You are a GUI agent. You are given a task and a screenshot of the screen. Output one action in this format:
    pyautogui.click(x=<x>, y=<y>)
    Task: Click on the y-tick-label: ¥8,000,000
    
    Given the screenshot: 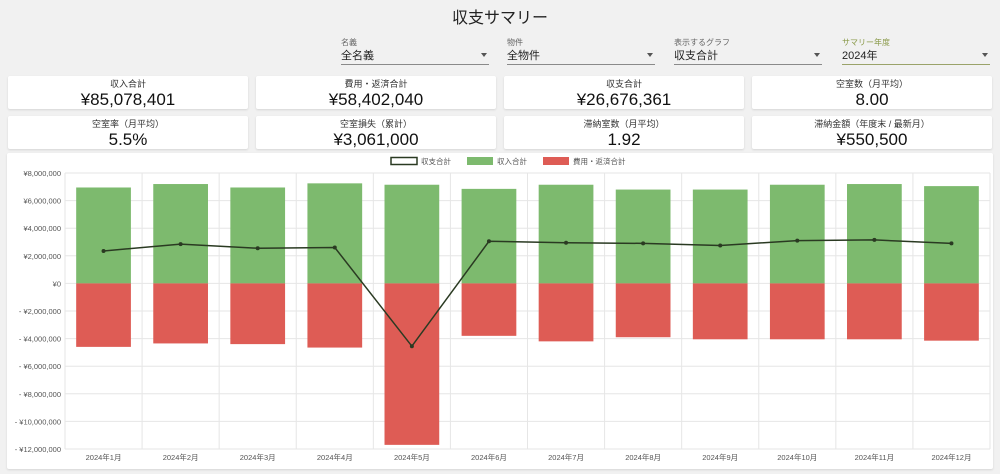 What is the action you would take?
    pyautogui.click(x=42, y=173)
    